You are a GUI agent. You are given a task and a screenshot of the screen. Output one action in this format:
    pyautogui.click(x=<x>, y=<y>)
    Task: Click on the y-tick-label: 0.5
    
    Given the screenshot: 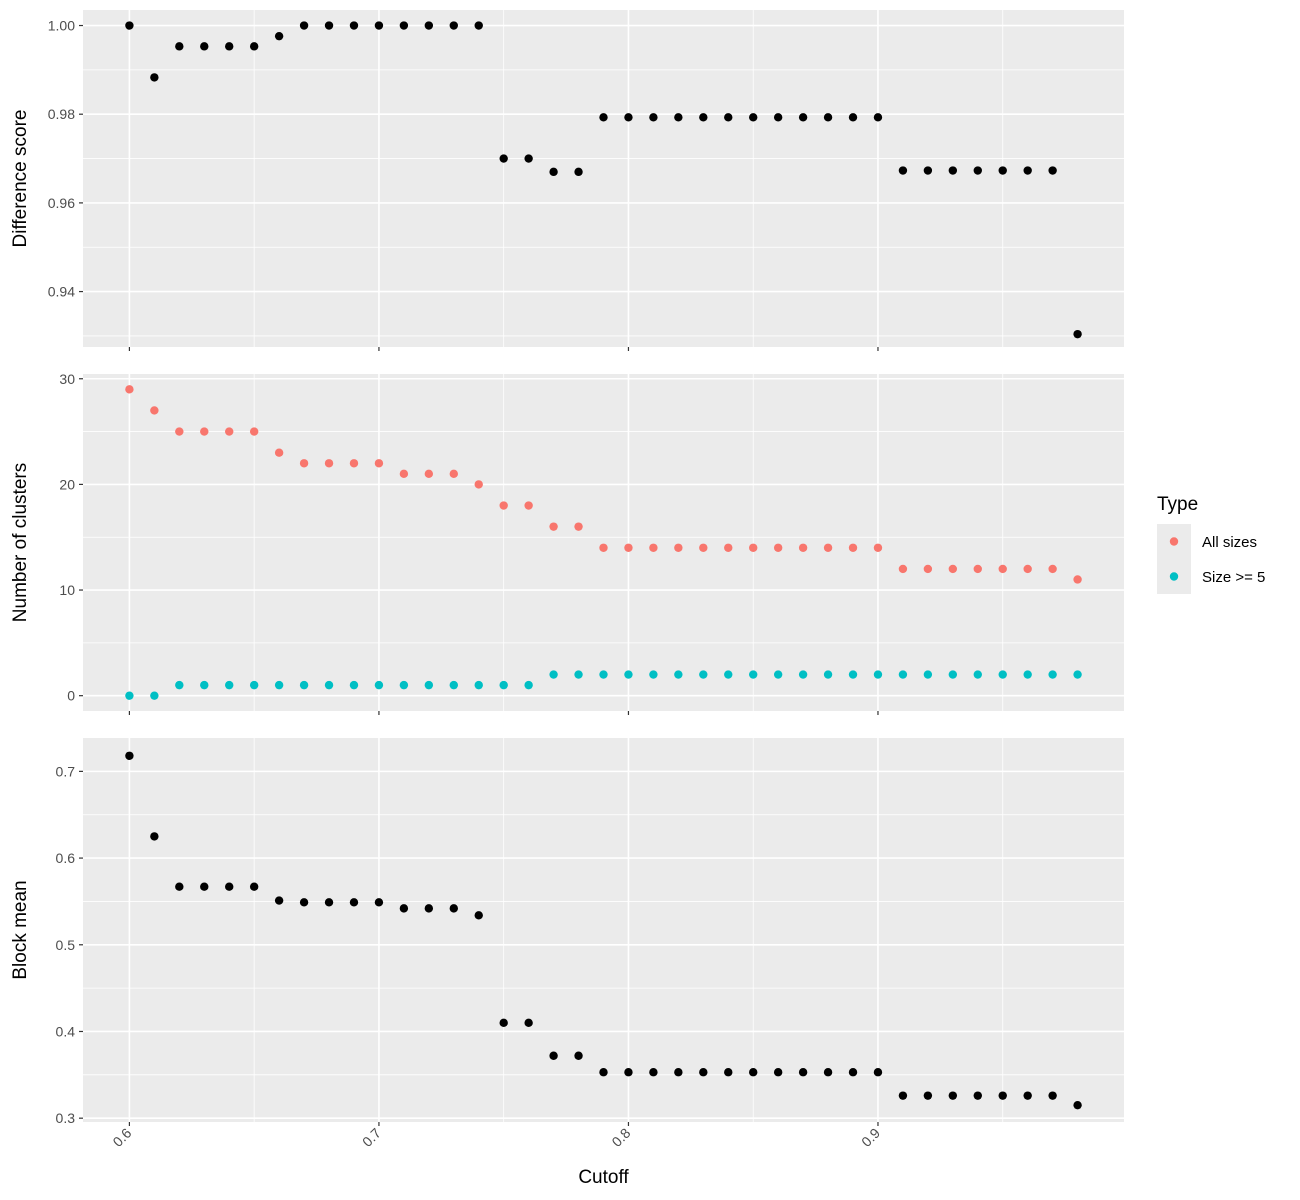 What is the action you would take?
    pyautogui.click(x=66, y=945)
    